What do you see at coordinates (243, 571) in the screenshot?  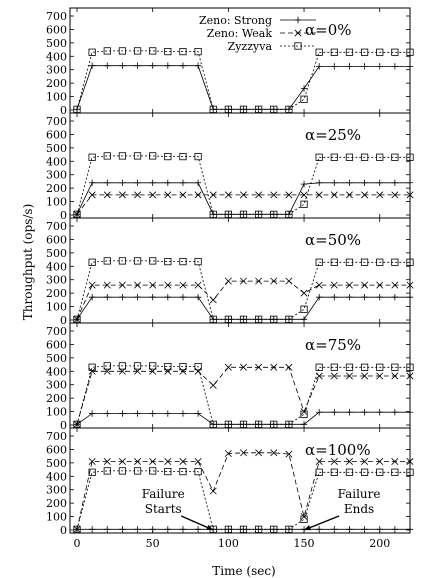 I see `x-axis-label: Time (sec)` at bounding box center [243, 571].